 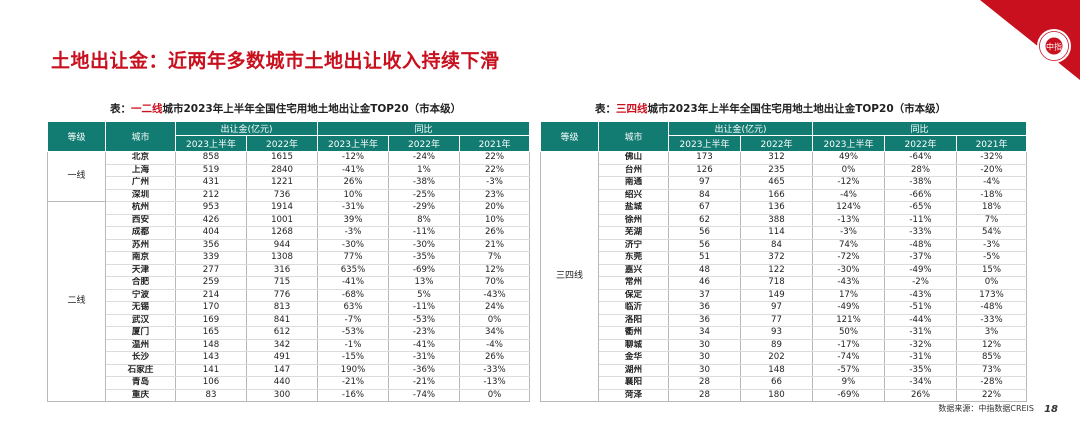 I want to click on revenue-2022-cell: 84, so click(x=776, y=245).